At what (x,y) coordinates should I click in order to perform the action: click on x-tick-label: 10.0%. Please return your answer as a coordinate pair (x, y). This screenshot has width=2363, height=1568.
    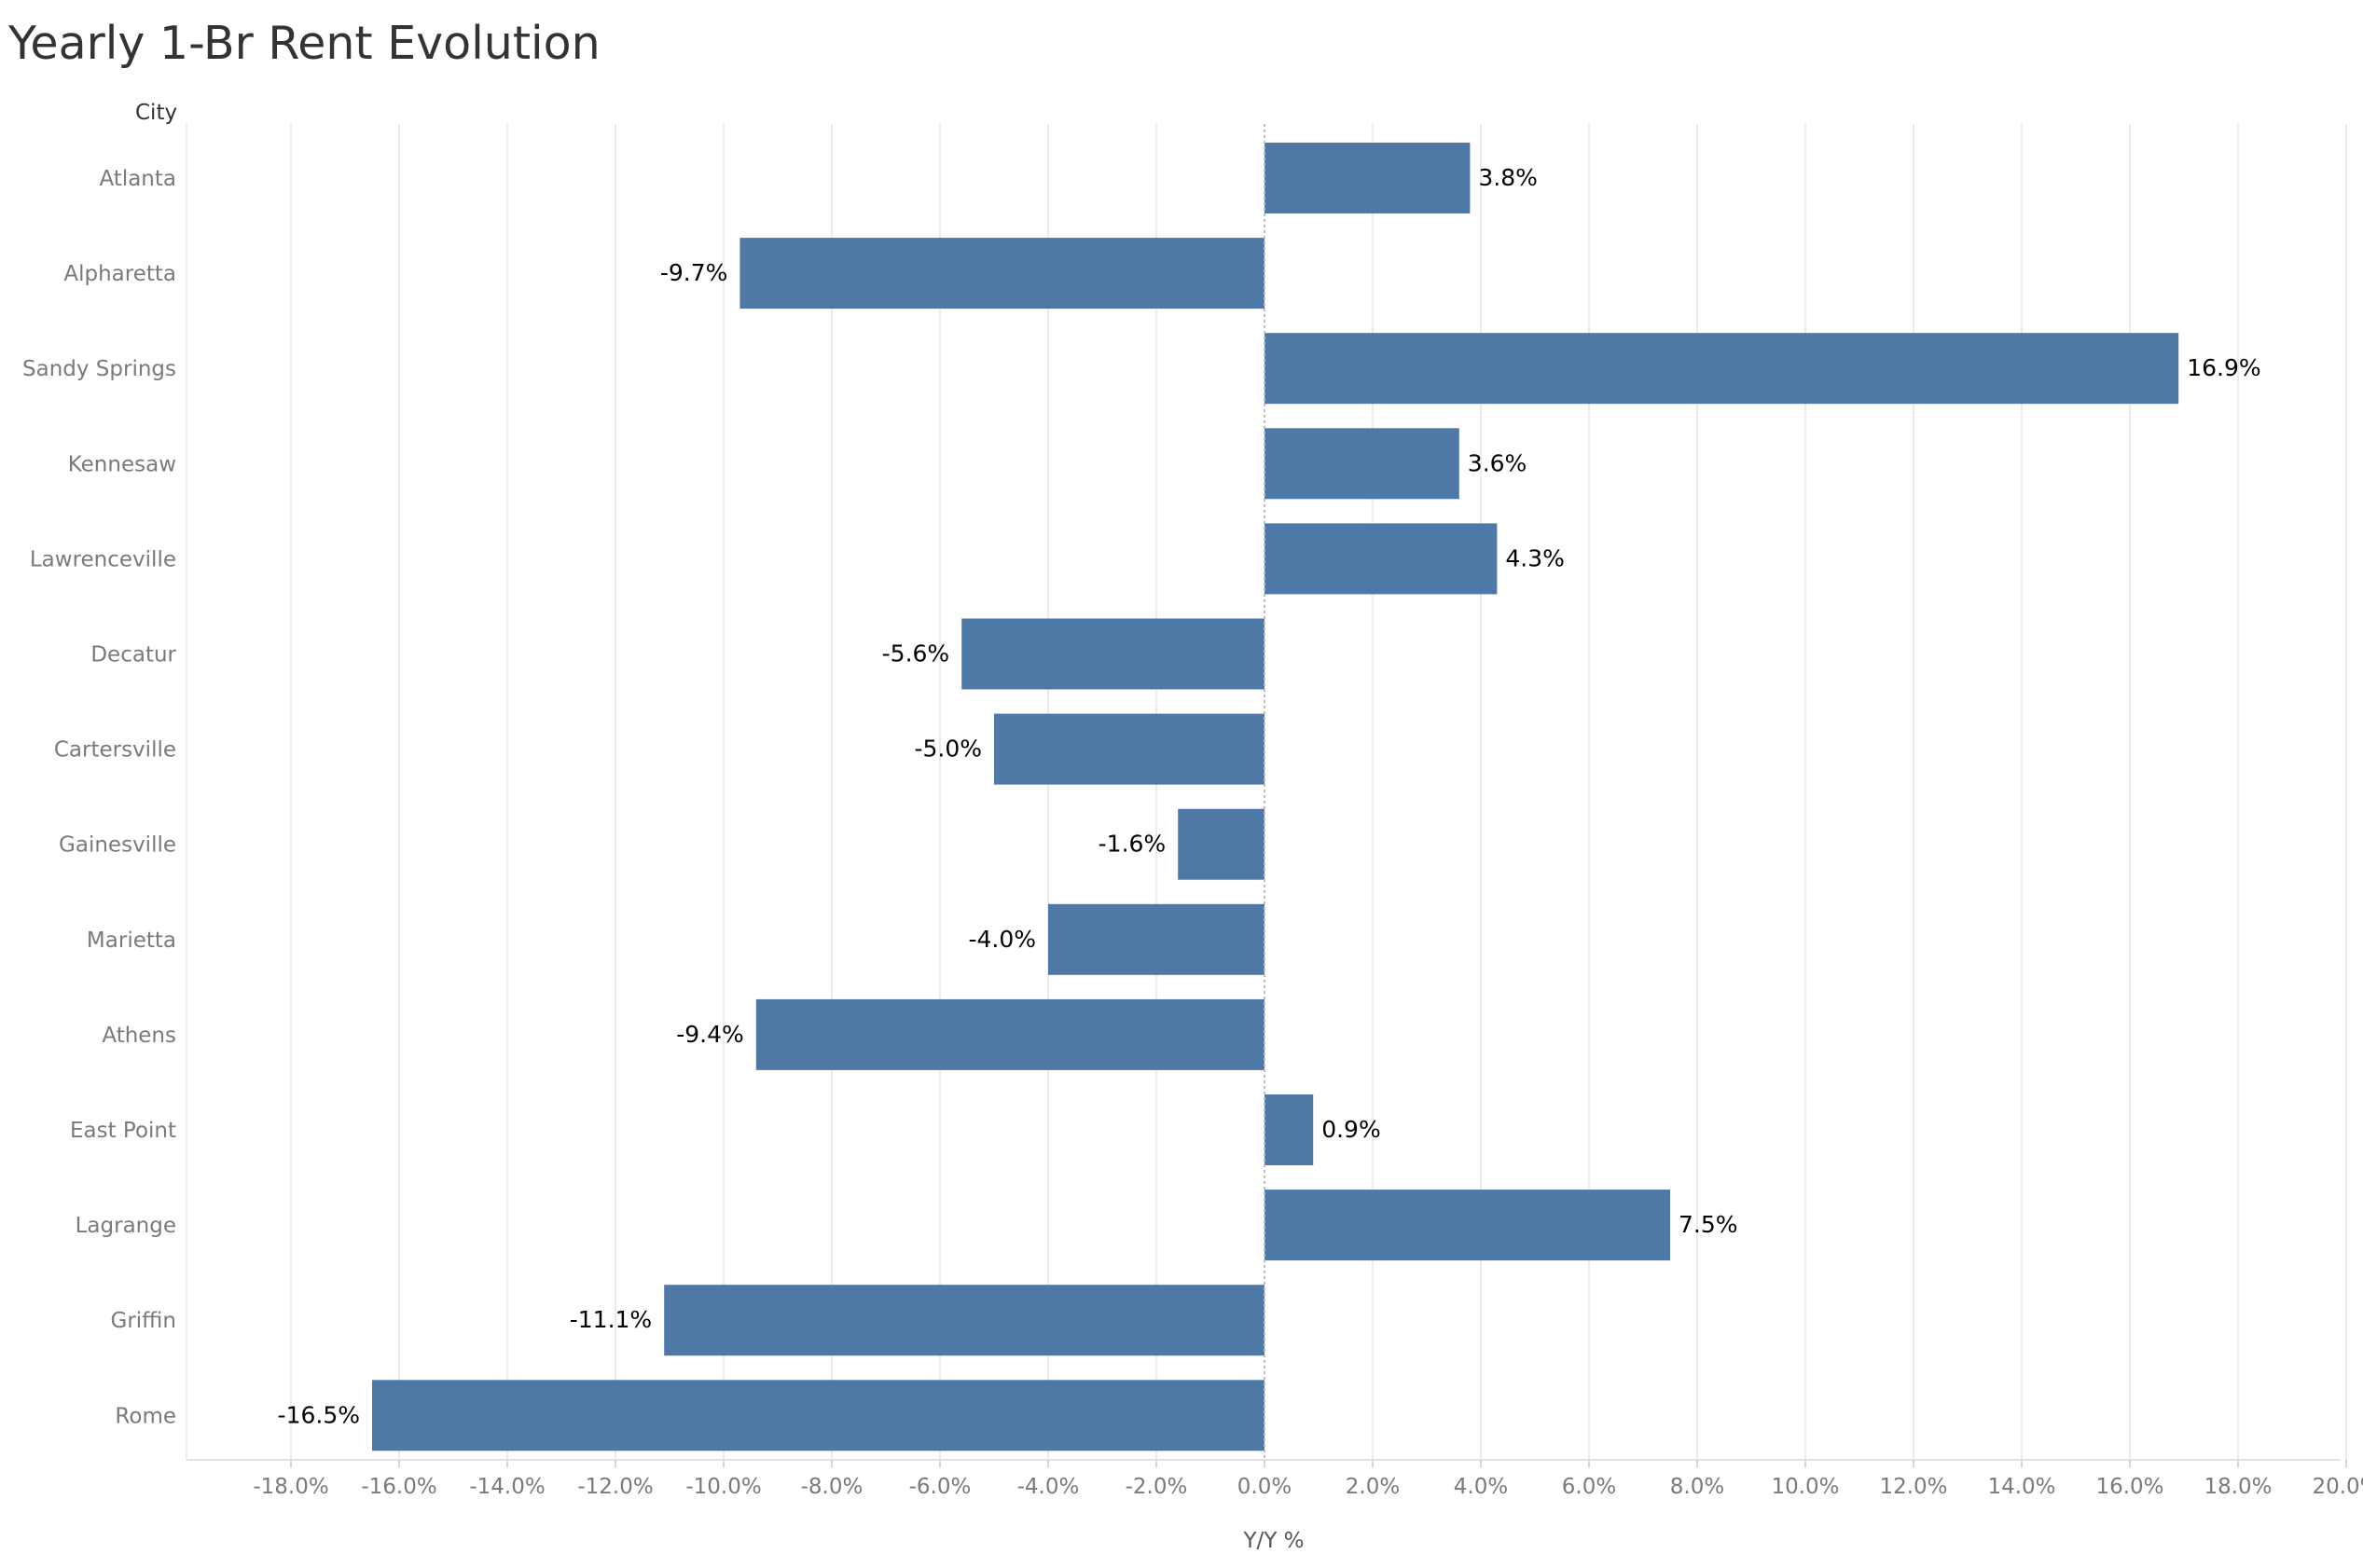
    Looking at the image, I should click on (1805, 1487).